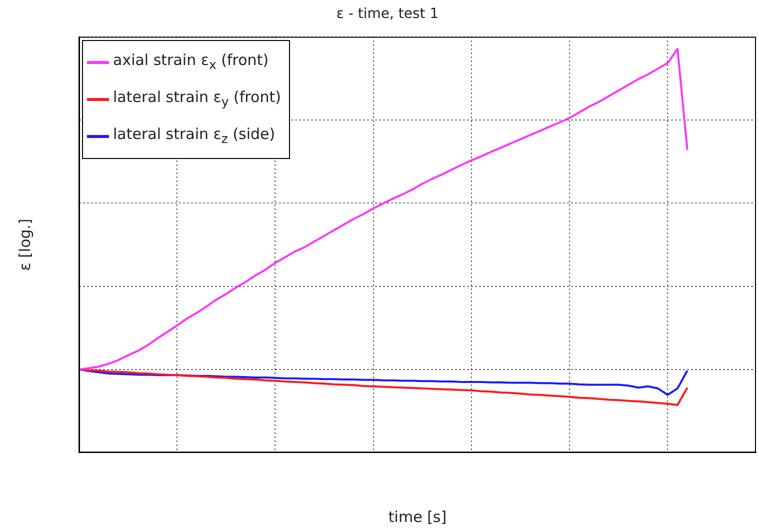 The width and height of the screenshot is (759, 529). I want to click on legend-label: lateral strain ε$_{y}$ (front), so click(197, 98).